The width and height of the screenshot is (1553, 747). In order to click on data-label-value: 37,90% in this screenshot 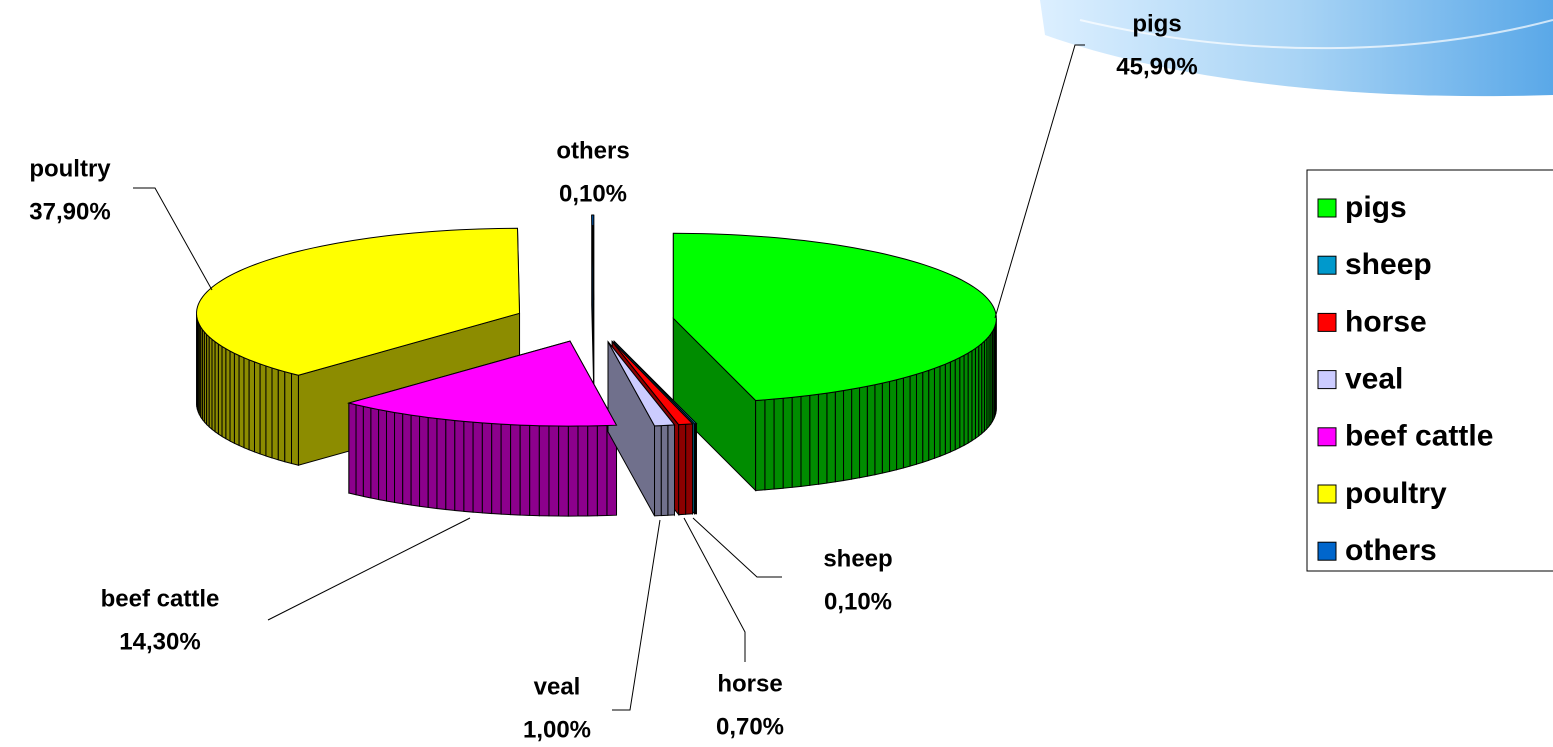, I will do `click(69, 211)`.